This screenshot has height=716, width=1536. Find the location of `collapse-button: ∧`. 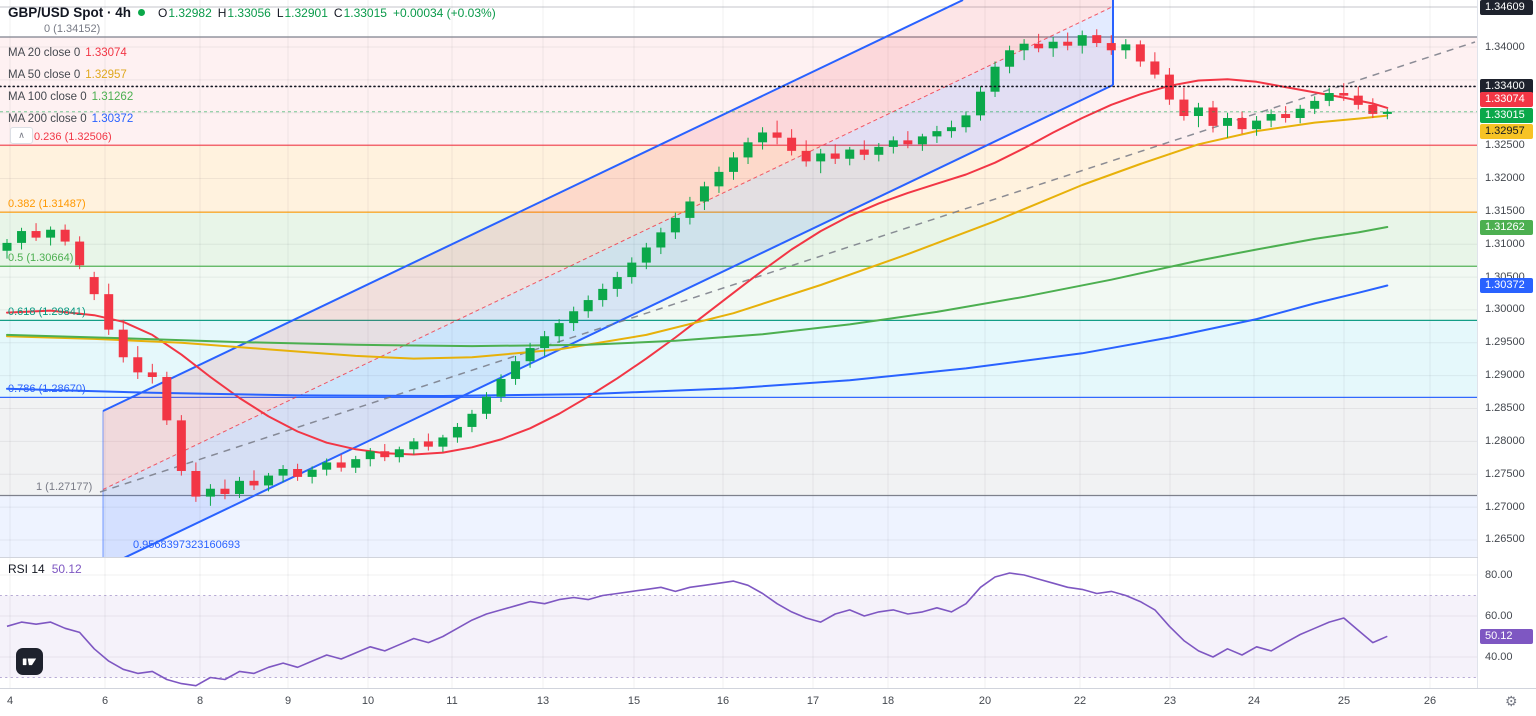

collapse-button: ∧ is located at coordinates (21, 135).